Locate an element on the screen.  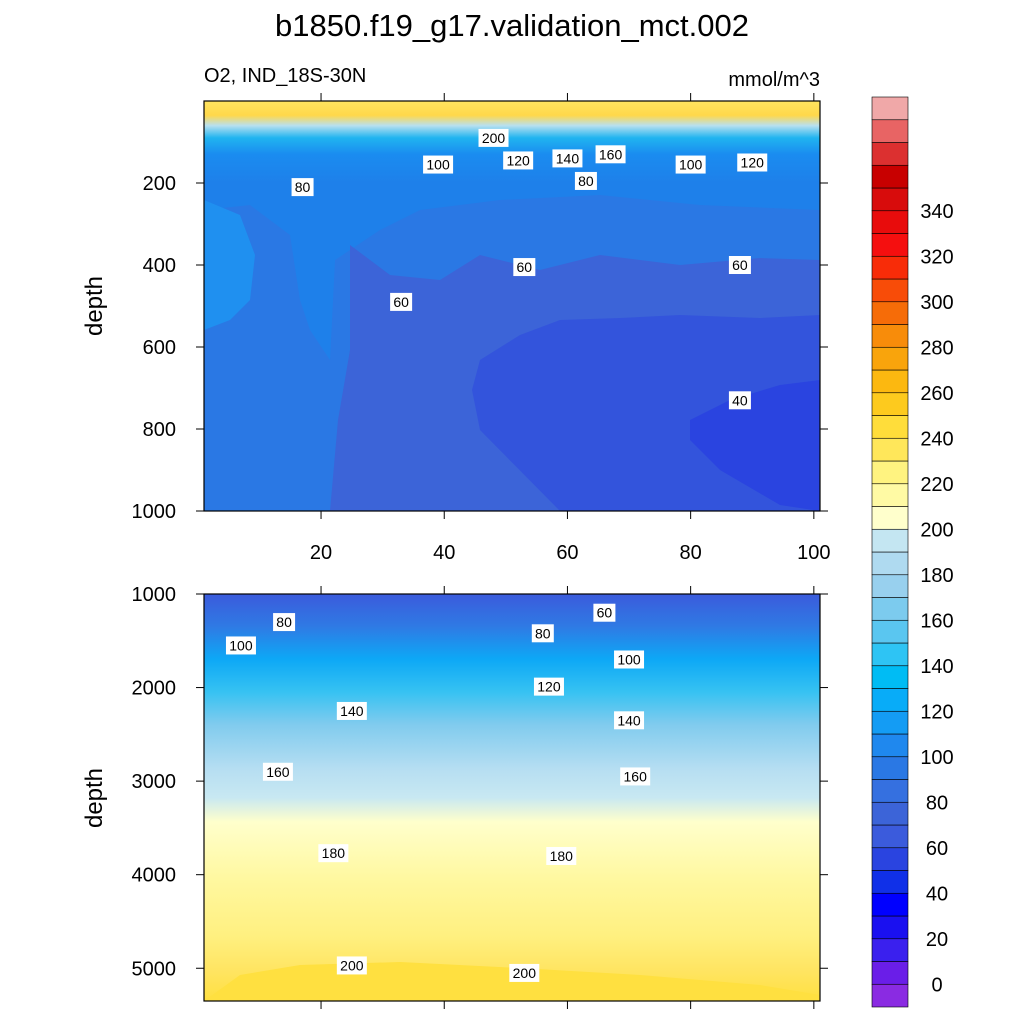
contour-label-text: 180 is located at coordinates (334, 853).